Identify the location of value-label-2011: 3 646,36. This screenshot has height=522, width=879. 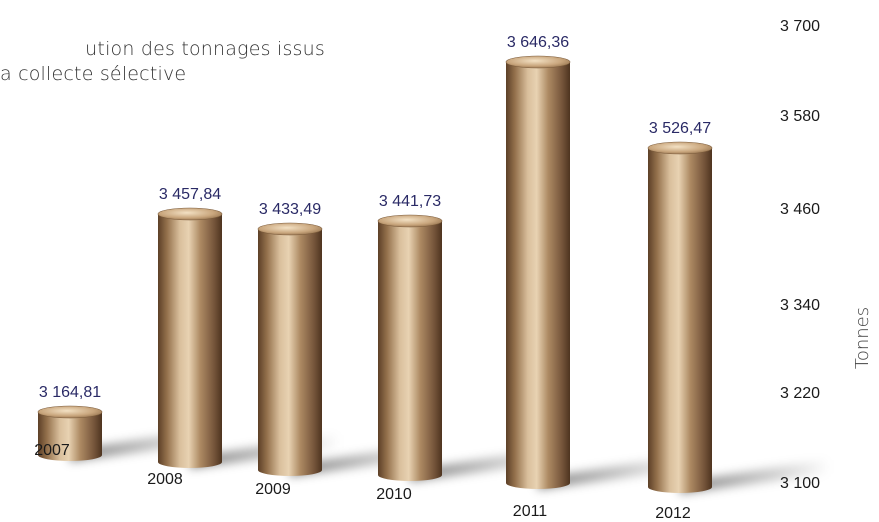
(538, 42).